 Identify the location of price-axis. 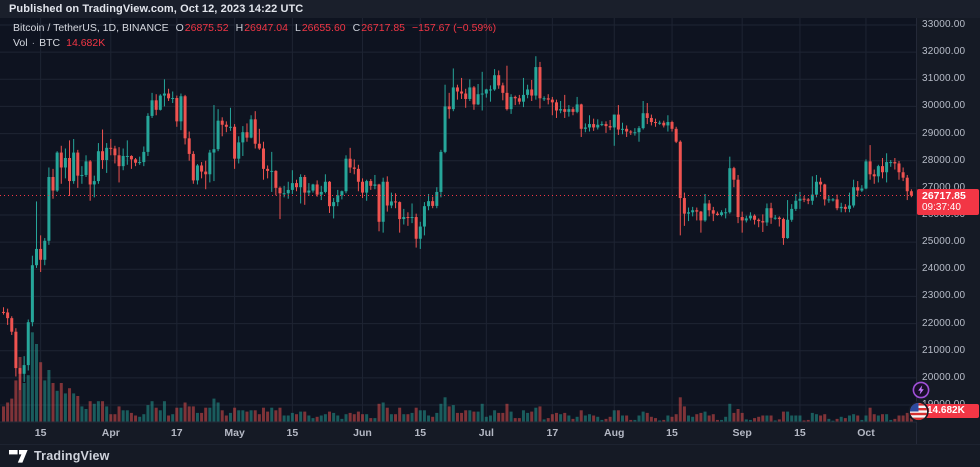
(948, 231).